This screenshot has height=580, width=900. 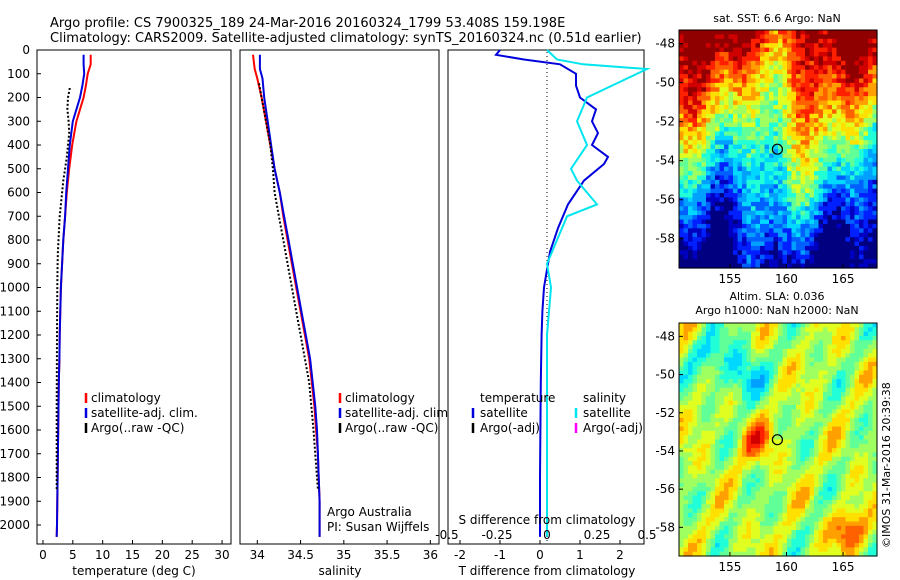 I want to click on depth-tick-label: 2000, so click(x=15, y=525).